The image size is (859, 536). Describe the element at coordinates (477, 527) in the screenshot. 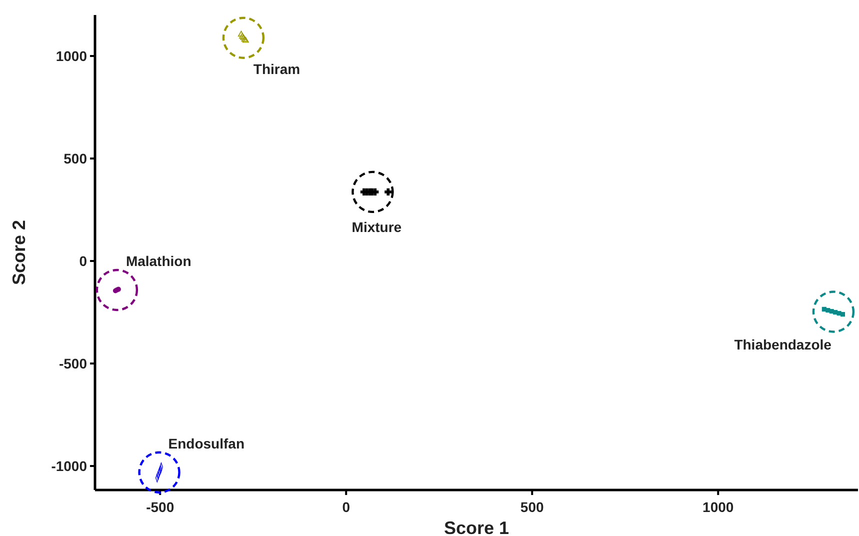

I see `x-axis-title: Score 1` at that location.